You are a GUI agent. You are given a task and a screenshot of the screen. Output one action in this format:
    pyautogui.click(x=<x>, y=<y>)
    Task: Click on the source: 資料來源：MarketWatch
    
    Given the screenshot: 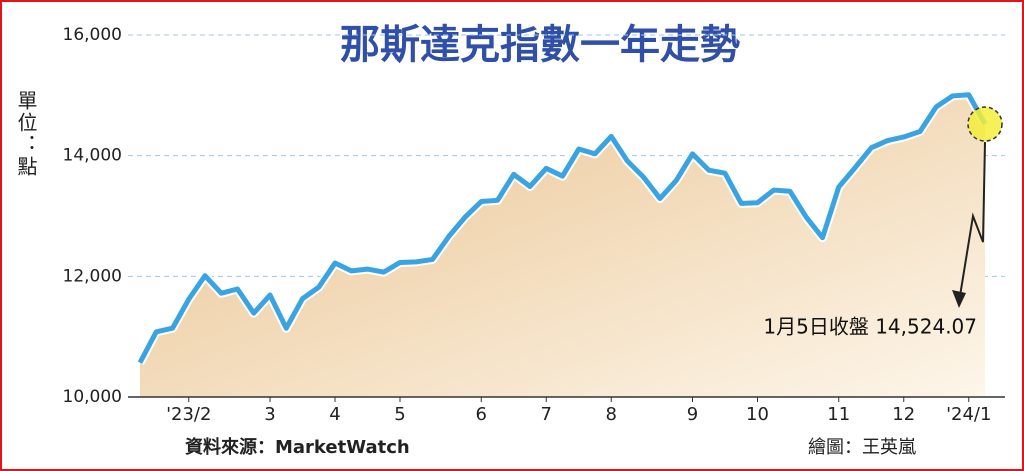 What is the action you would take?
    pyautogui.click(x=297, y=447)
    